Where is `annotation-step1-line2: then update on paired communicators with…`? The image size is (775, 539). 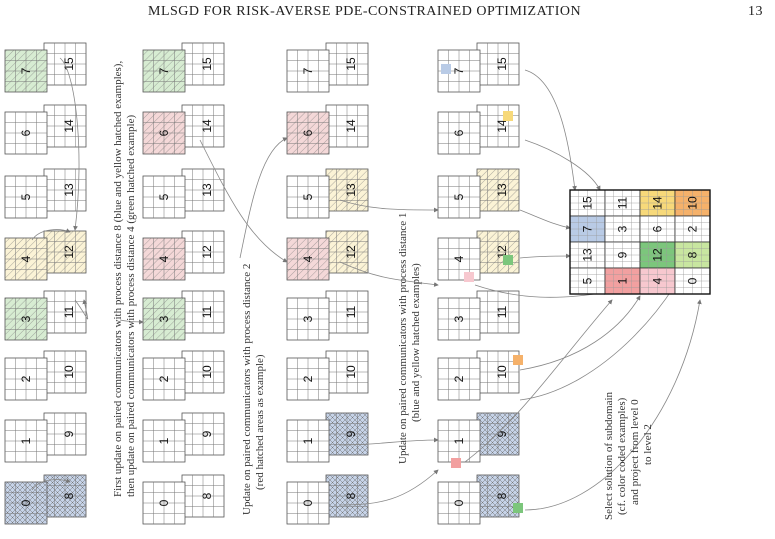 annotation-step1-line2: then update on paired communicators with… is located at coordinates (131, 306).